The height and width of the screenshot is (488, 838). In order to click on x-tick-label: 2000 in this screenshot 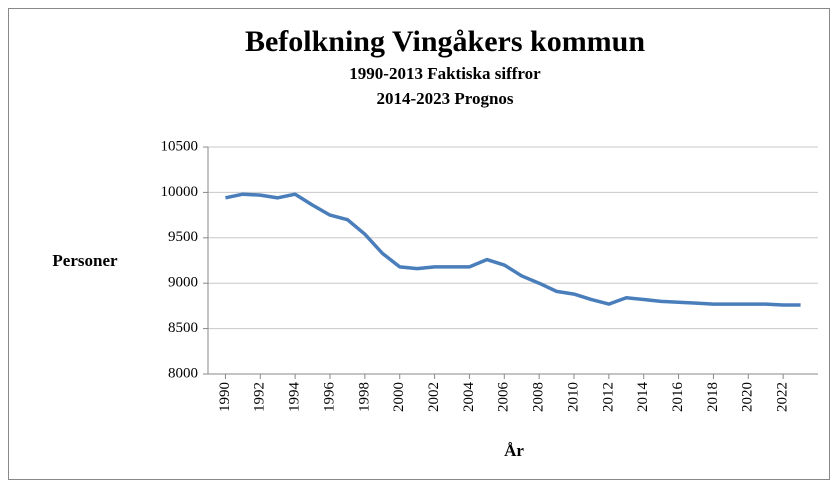, I will do `click(399, 397)`.